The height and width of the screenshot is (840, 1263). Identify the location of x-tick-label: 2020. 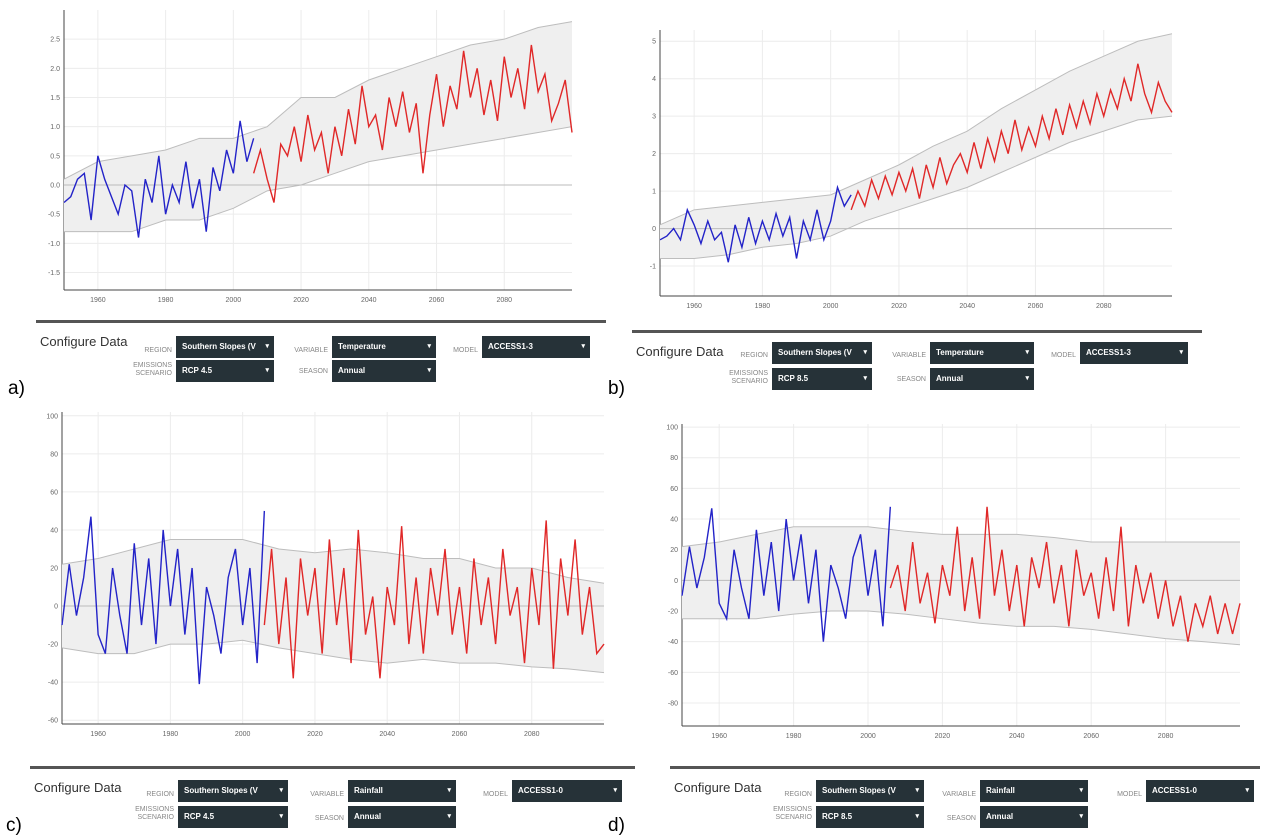
(899, 306).